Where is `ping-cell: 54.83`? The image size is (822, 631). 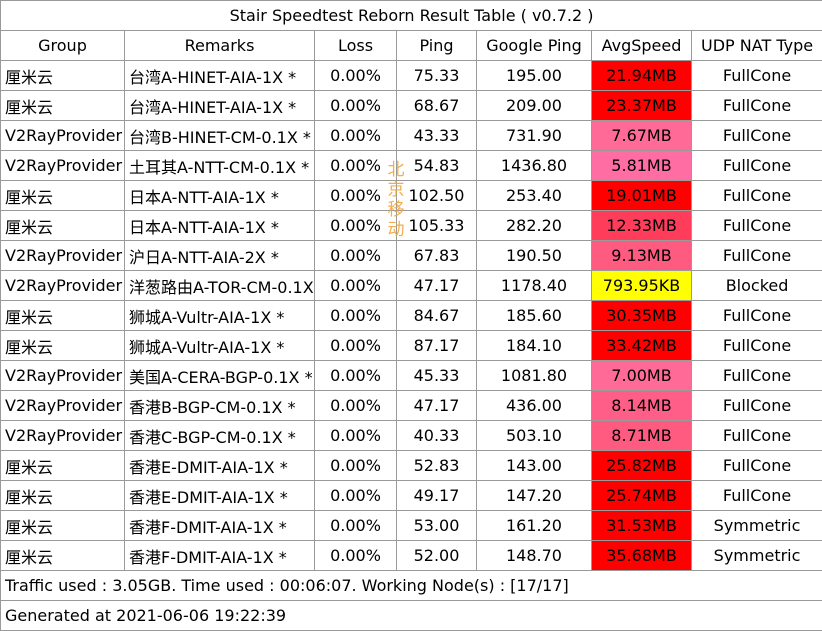
ping-cell: 54.83 is located at coordinates (437, 166).